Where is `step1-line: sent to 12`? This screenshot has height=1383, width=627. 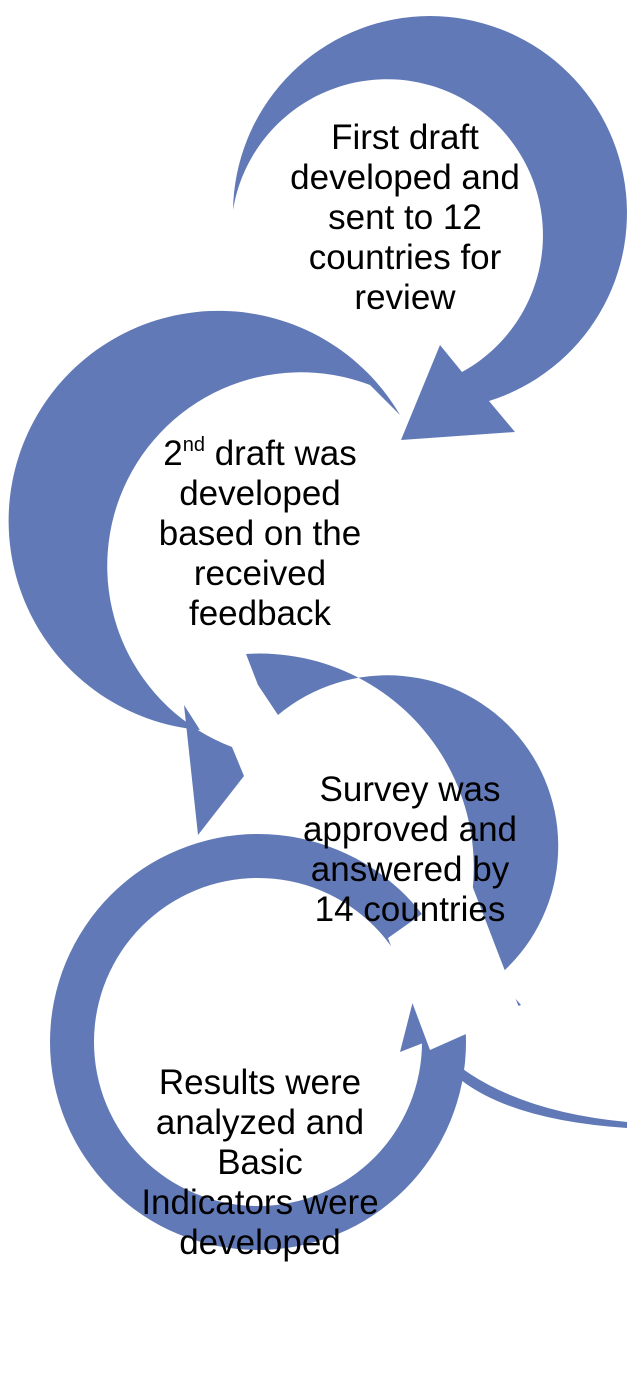
step1-line: sent to 12 is located at coordinates (405, 217).